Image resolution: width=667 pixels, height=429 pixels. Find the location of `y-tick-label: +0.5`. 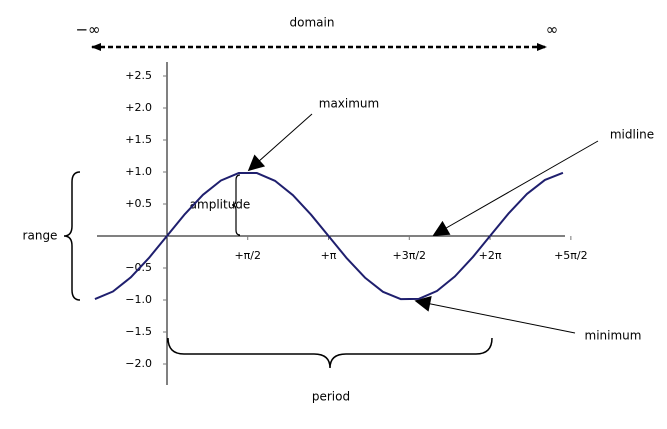

y-tick-label: +0.5 is located at coordinates (138, 203).